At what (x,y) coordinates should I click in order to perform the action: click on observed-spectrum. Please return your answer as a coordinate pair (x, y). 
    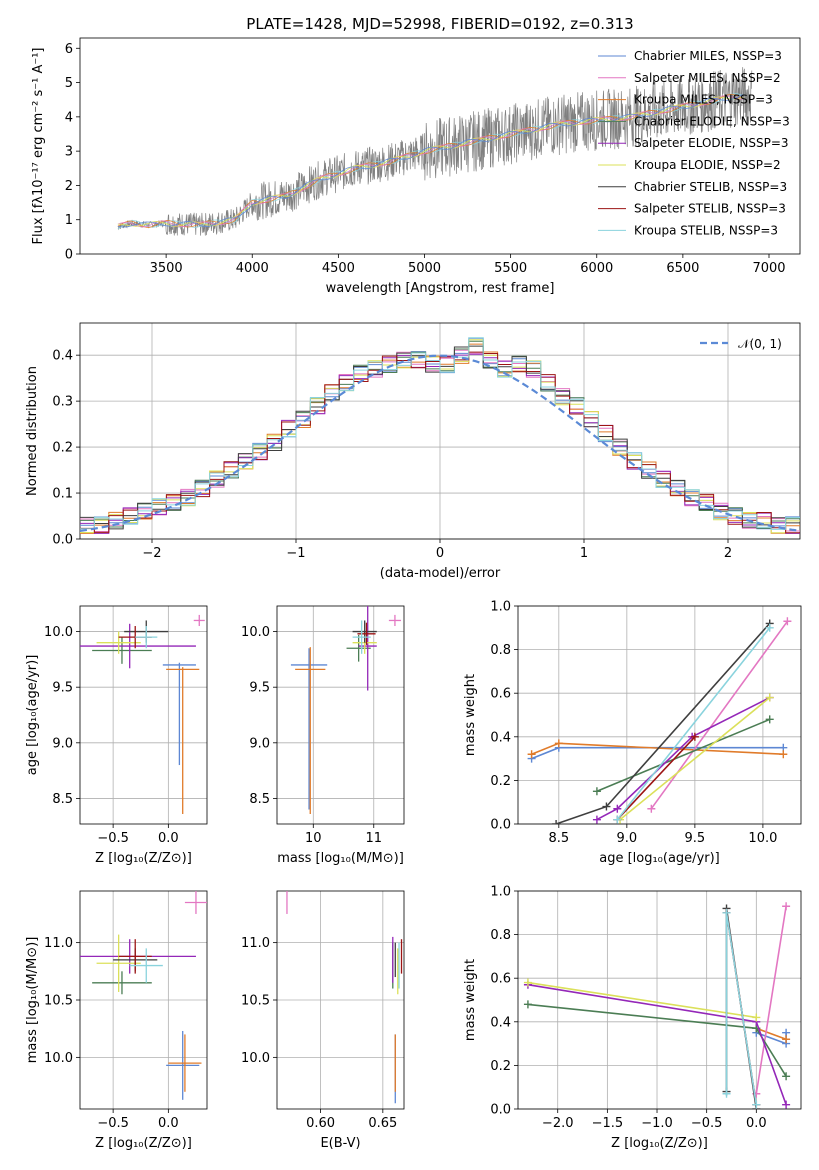
    Looking at the image, I should click on (435, 151).